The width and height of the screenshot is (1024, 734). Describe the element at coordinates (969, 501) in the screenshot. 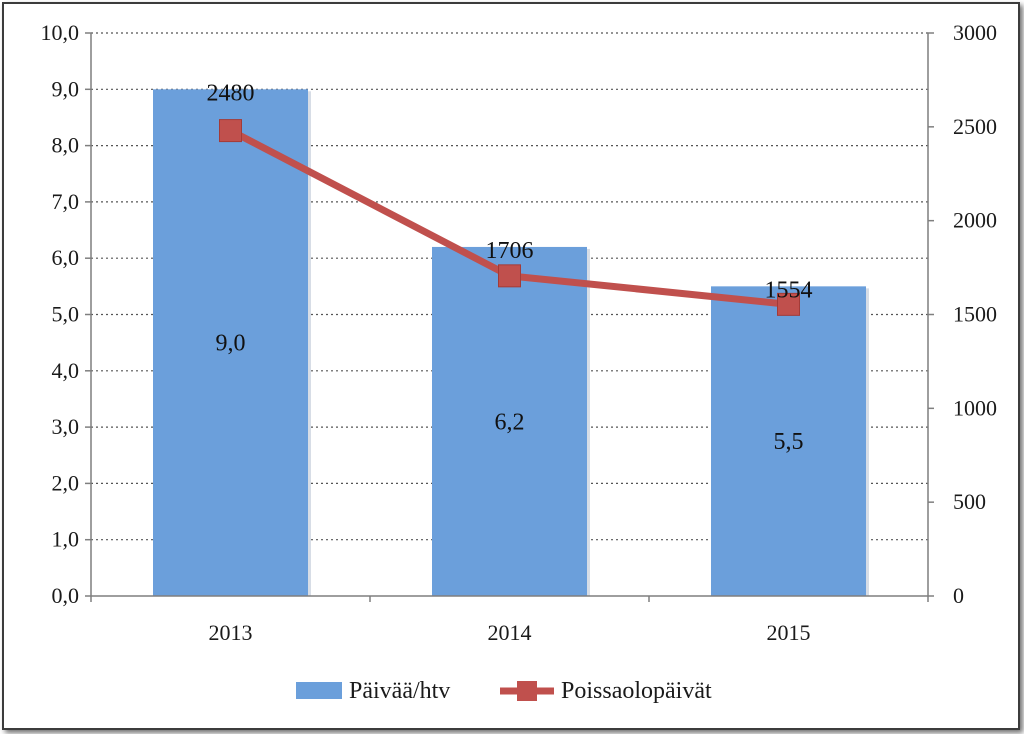

I see `right-tick-label: 500` at that location.